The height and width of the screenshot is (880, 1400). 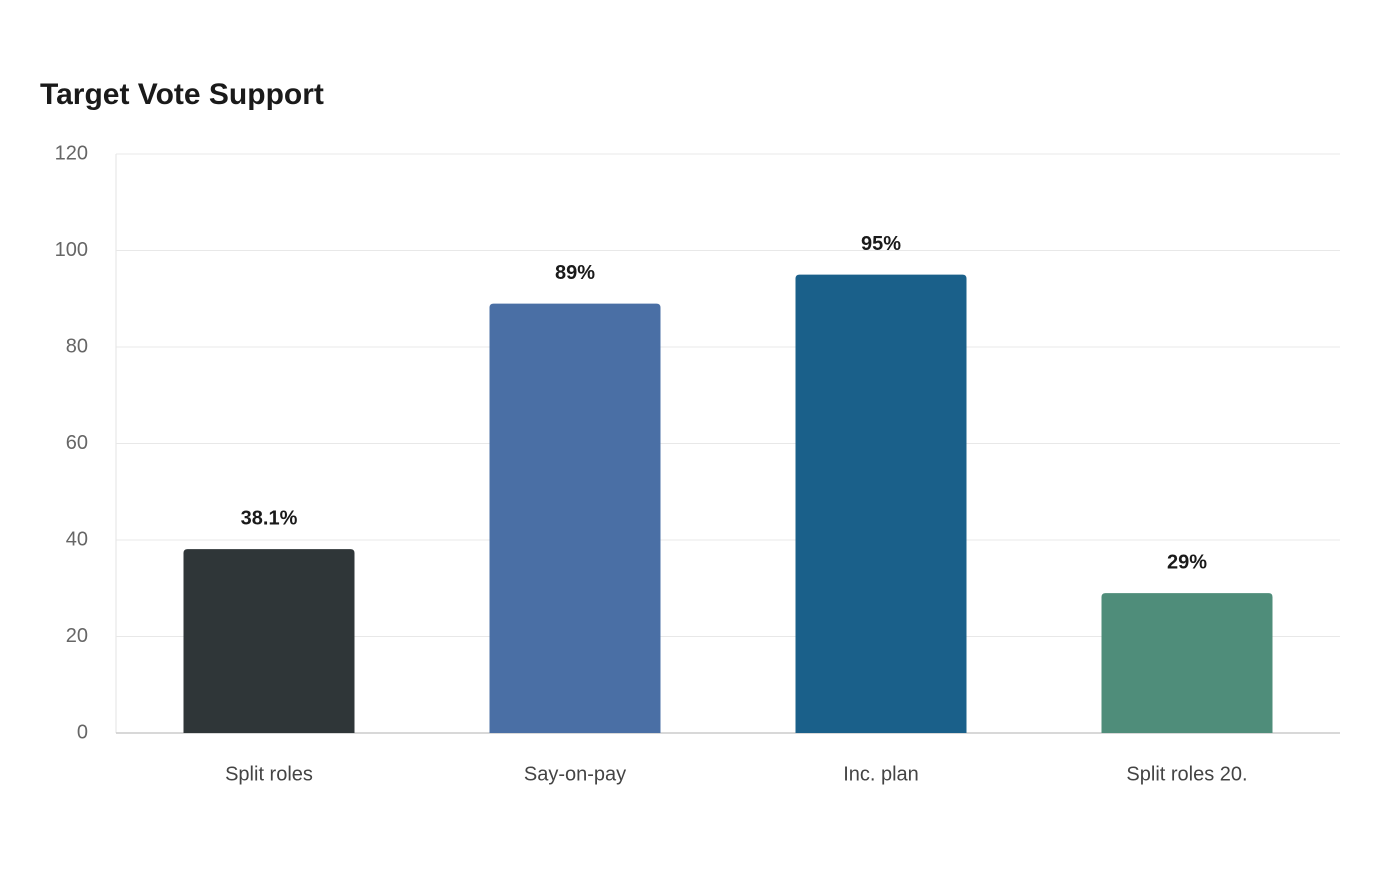 I want to click on y-tick-label: 80, so click(x=77, y=346).